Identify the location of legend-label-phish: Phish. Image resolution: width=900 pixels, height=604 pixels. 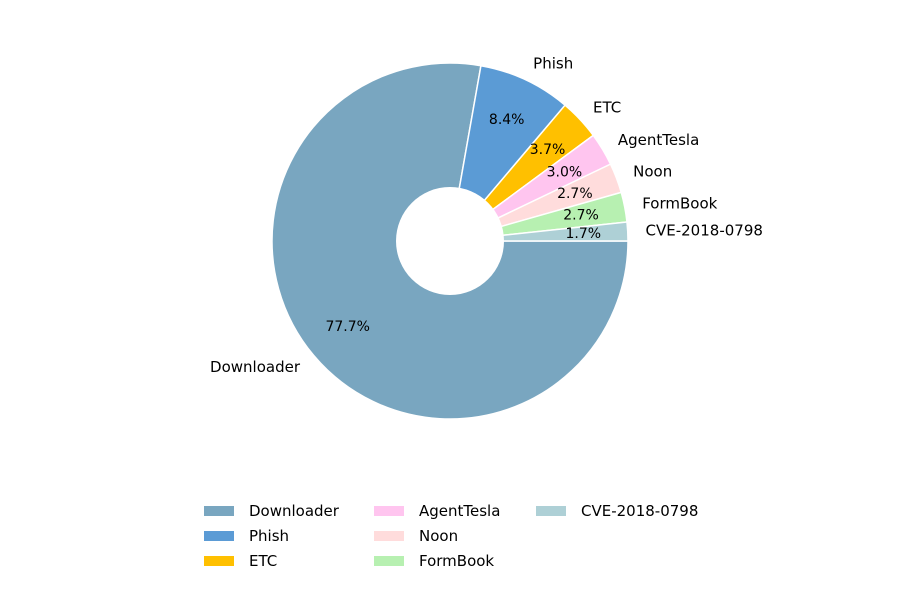
(269, 536).